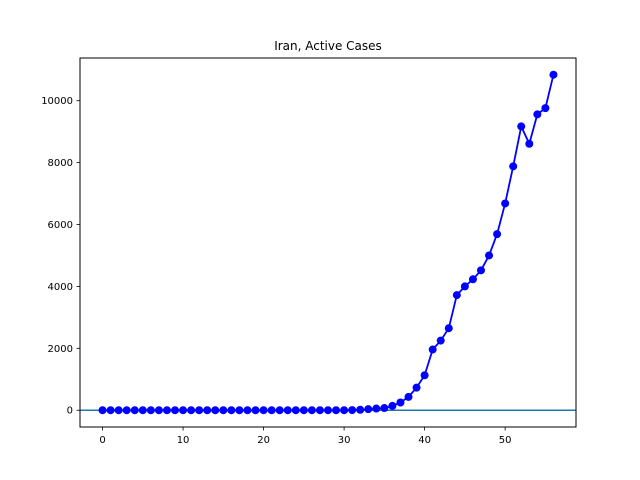  What do you see at coordinates (60, 349) in the screenshot?
I see `y-tick-label-1: 2000` at bounding box center [60, 349].